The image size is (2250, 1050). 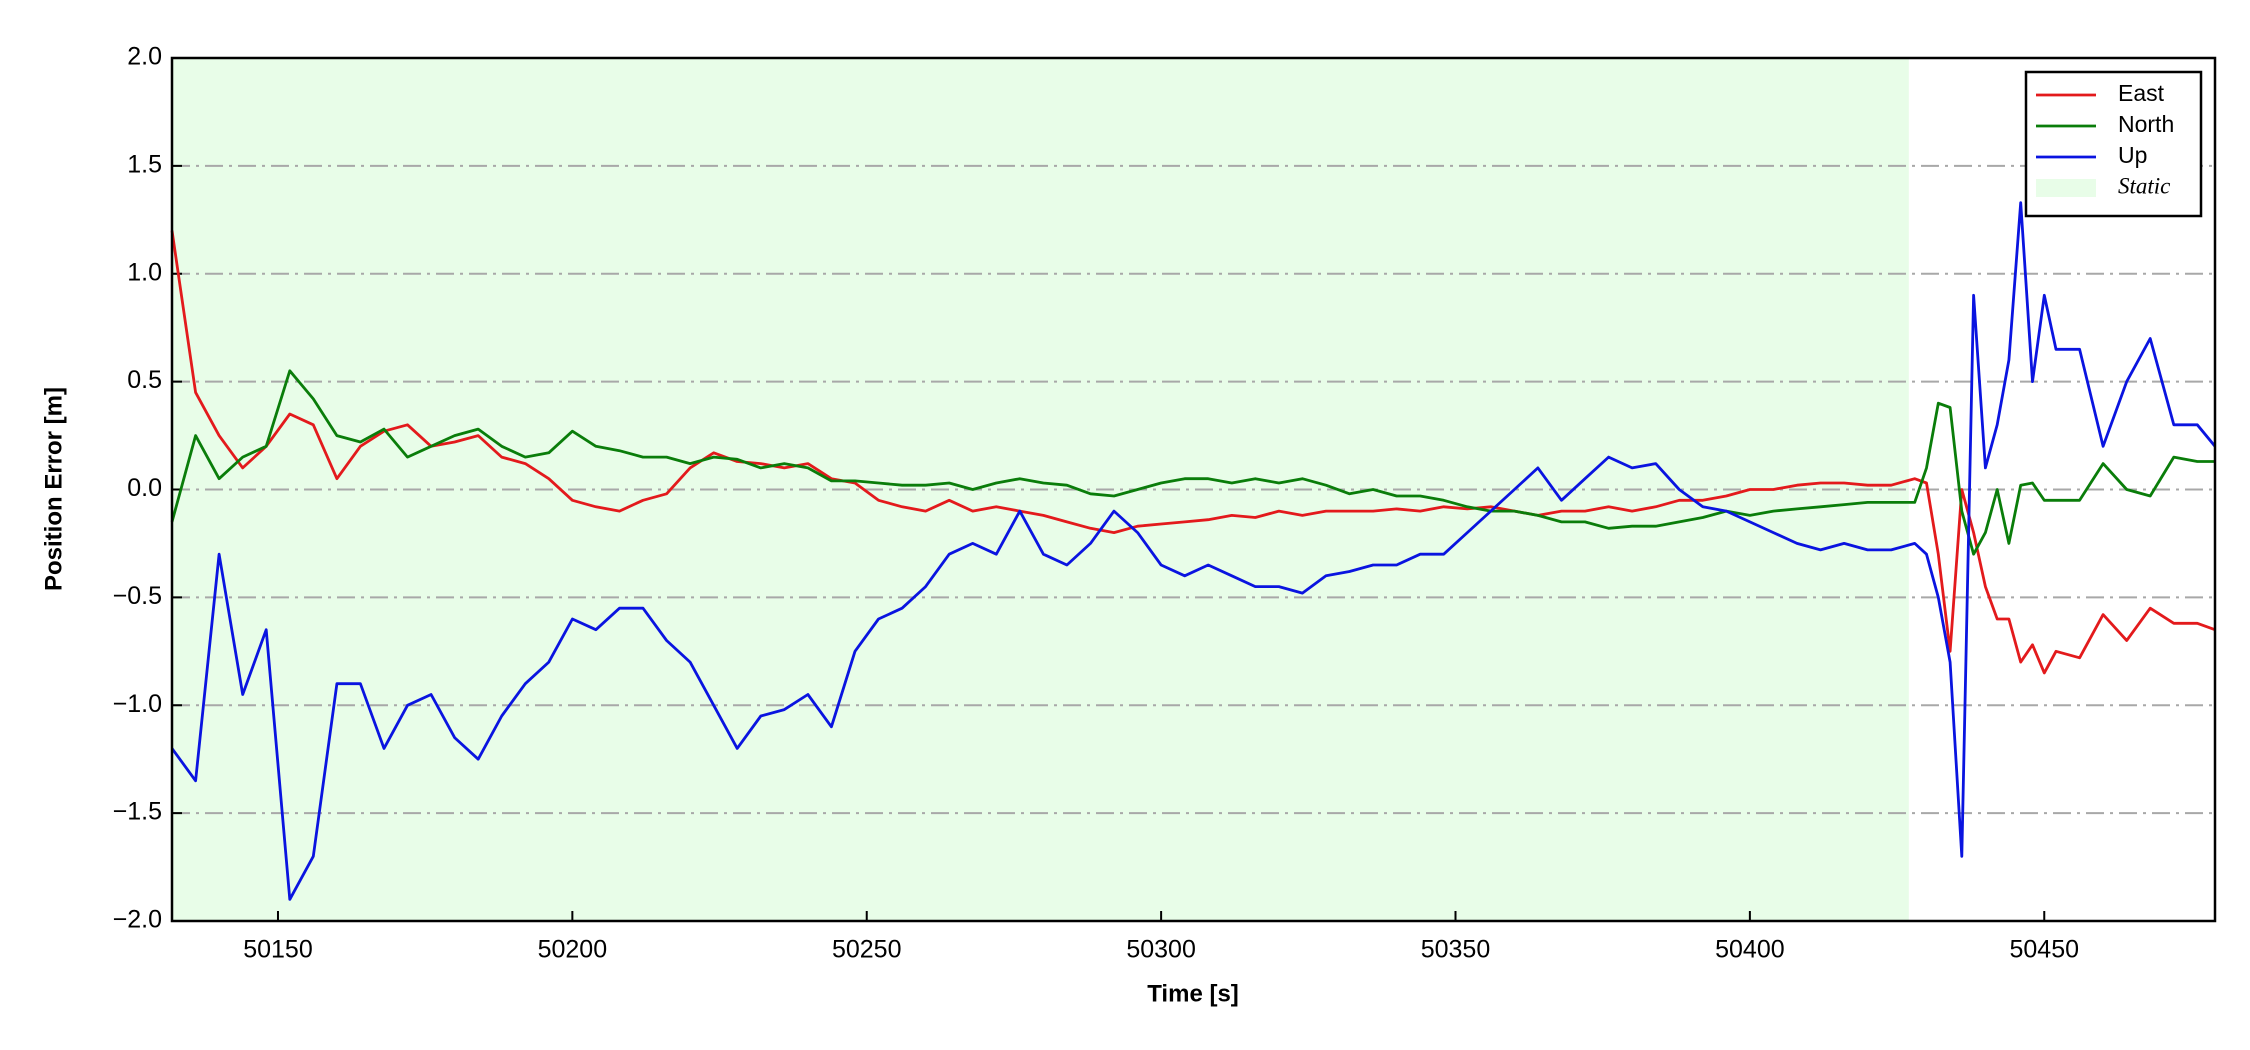 I want to click on y-axis-label: Position Error [m], so click(x=53, y=489).